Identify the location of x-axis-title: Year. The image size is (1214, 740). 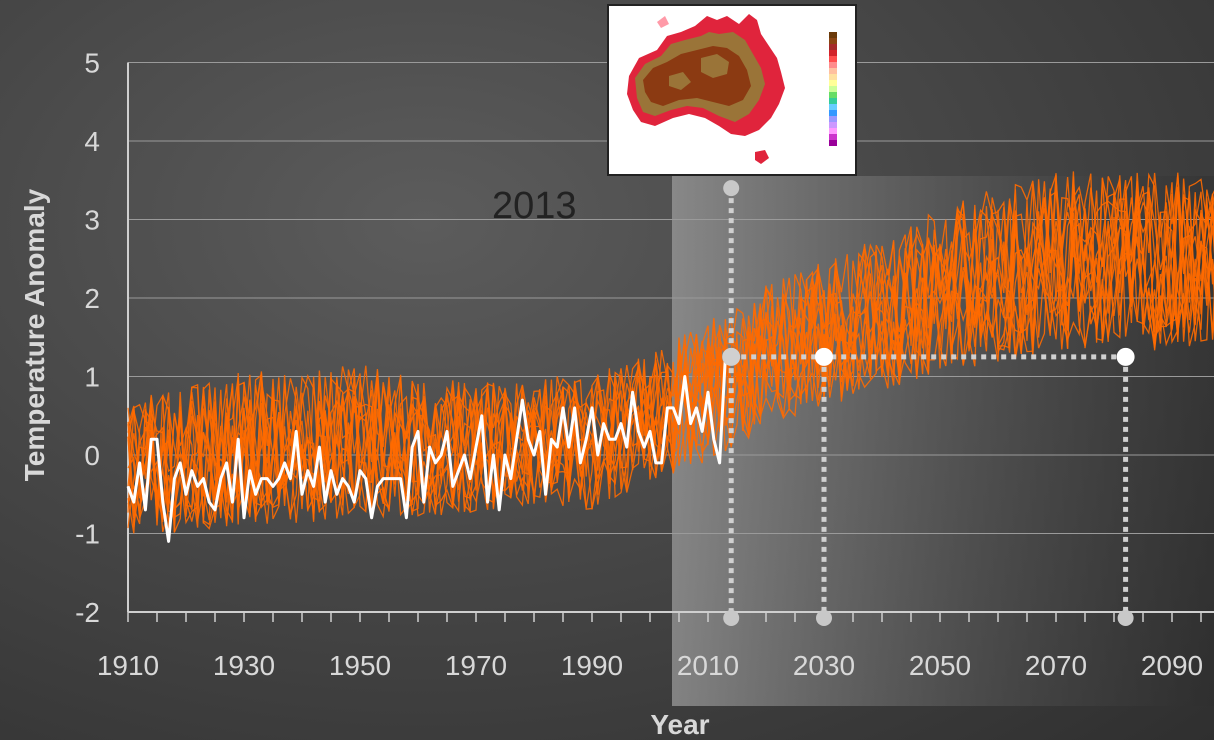
(679, 724).